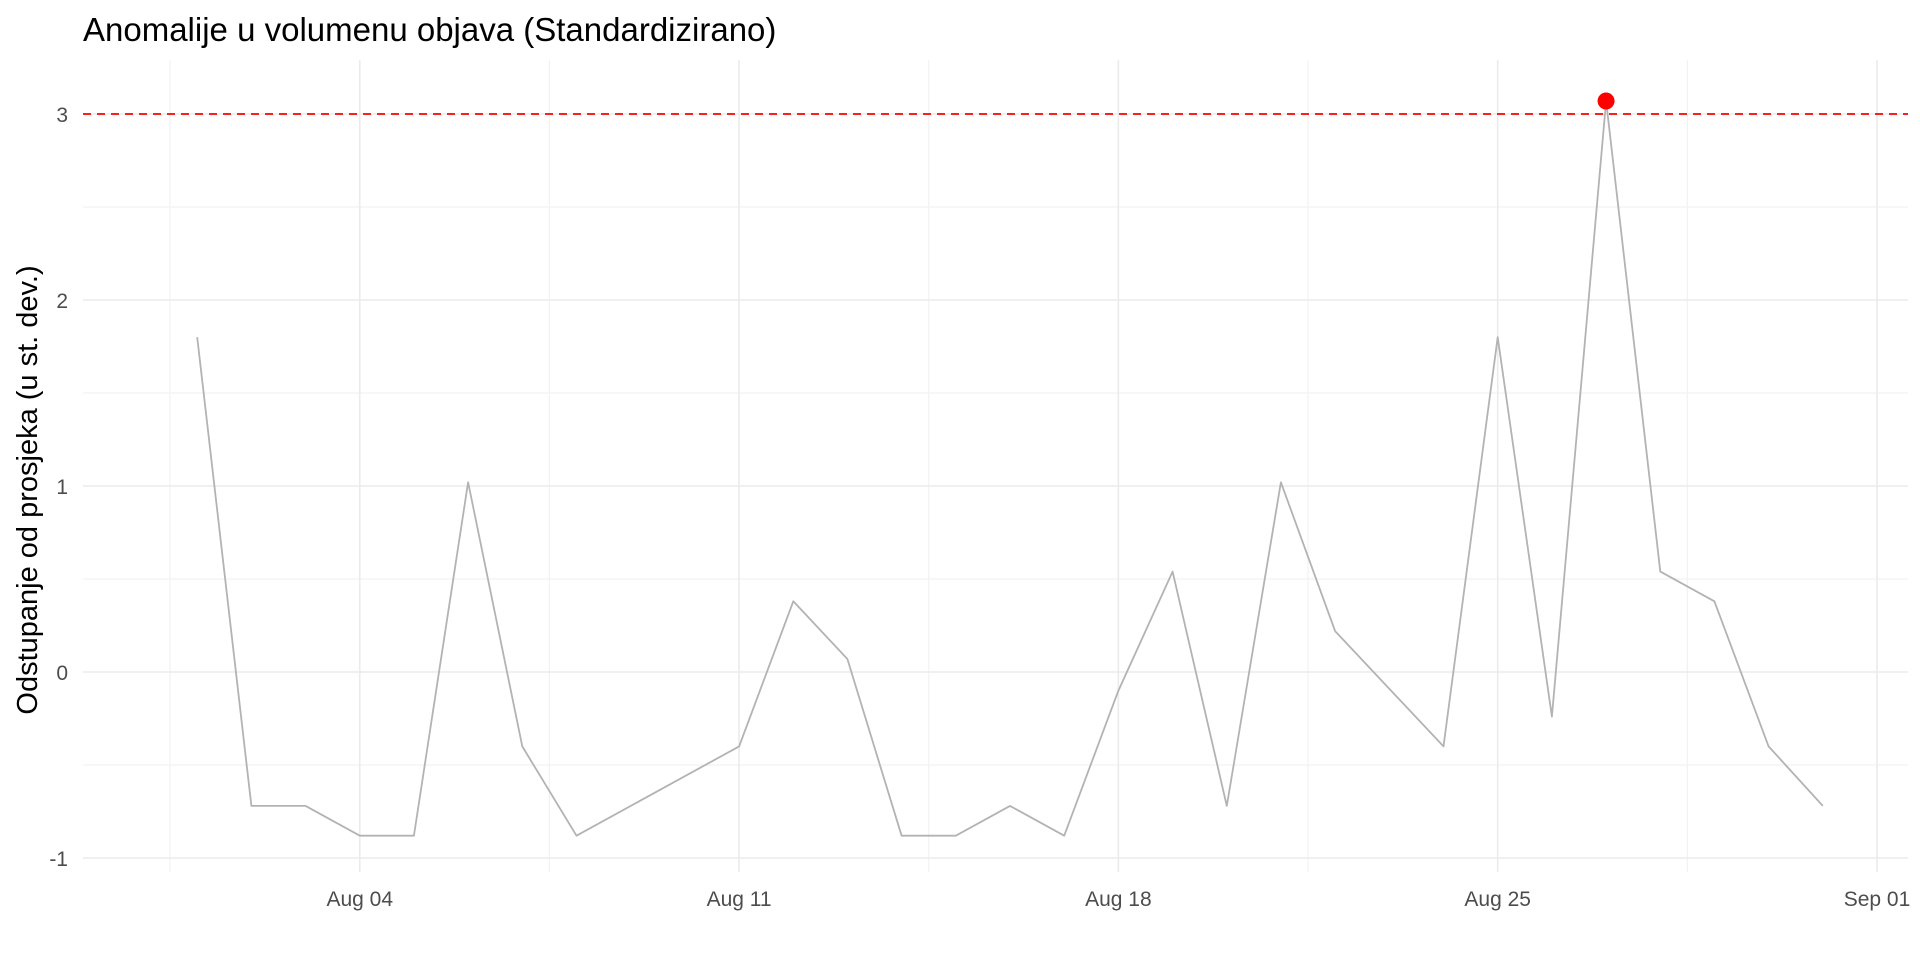 The height and width of the screenshot is (960, 1920). I want to click on anomaly-layer, so click(1606, 101).